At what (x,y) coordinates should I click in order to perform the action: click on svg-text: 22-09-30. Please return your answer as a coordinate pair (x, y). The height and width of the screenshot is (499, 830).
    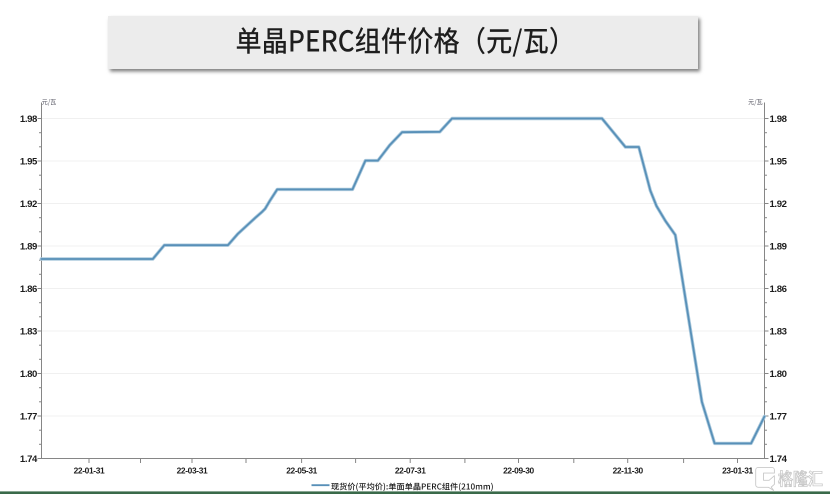
    Looking at the image, I should click on (518, 471).